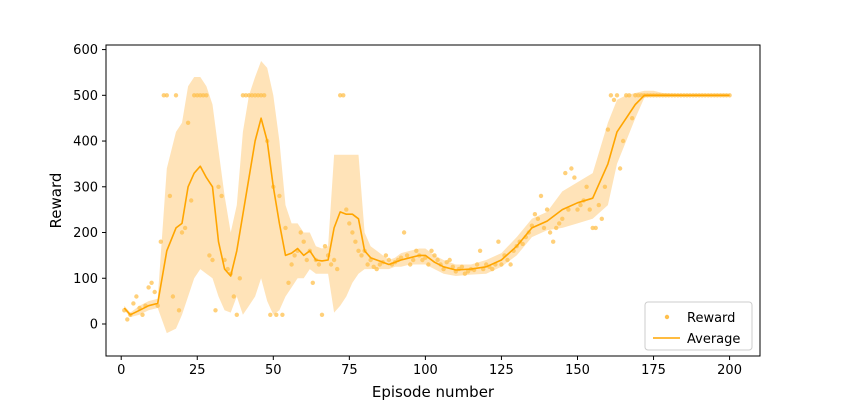 This screenshot has height=400, width=844. I want to click on legend-reward-label: Reward, so click(711, 318).